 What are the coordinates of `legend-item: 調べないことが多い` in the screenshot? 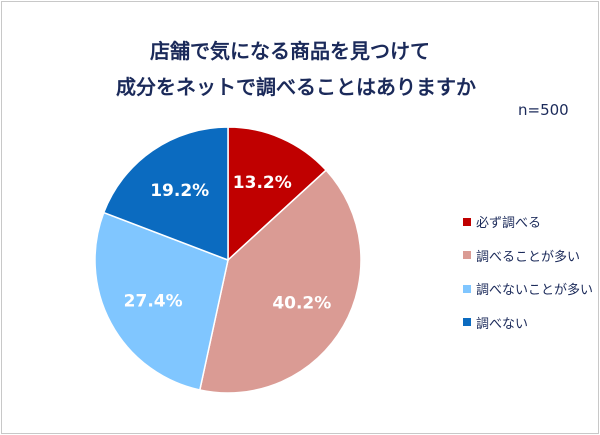 It's located at (528, 289).